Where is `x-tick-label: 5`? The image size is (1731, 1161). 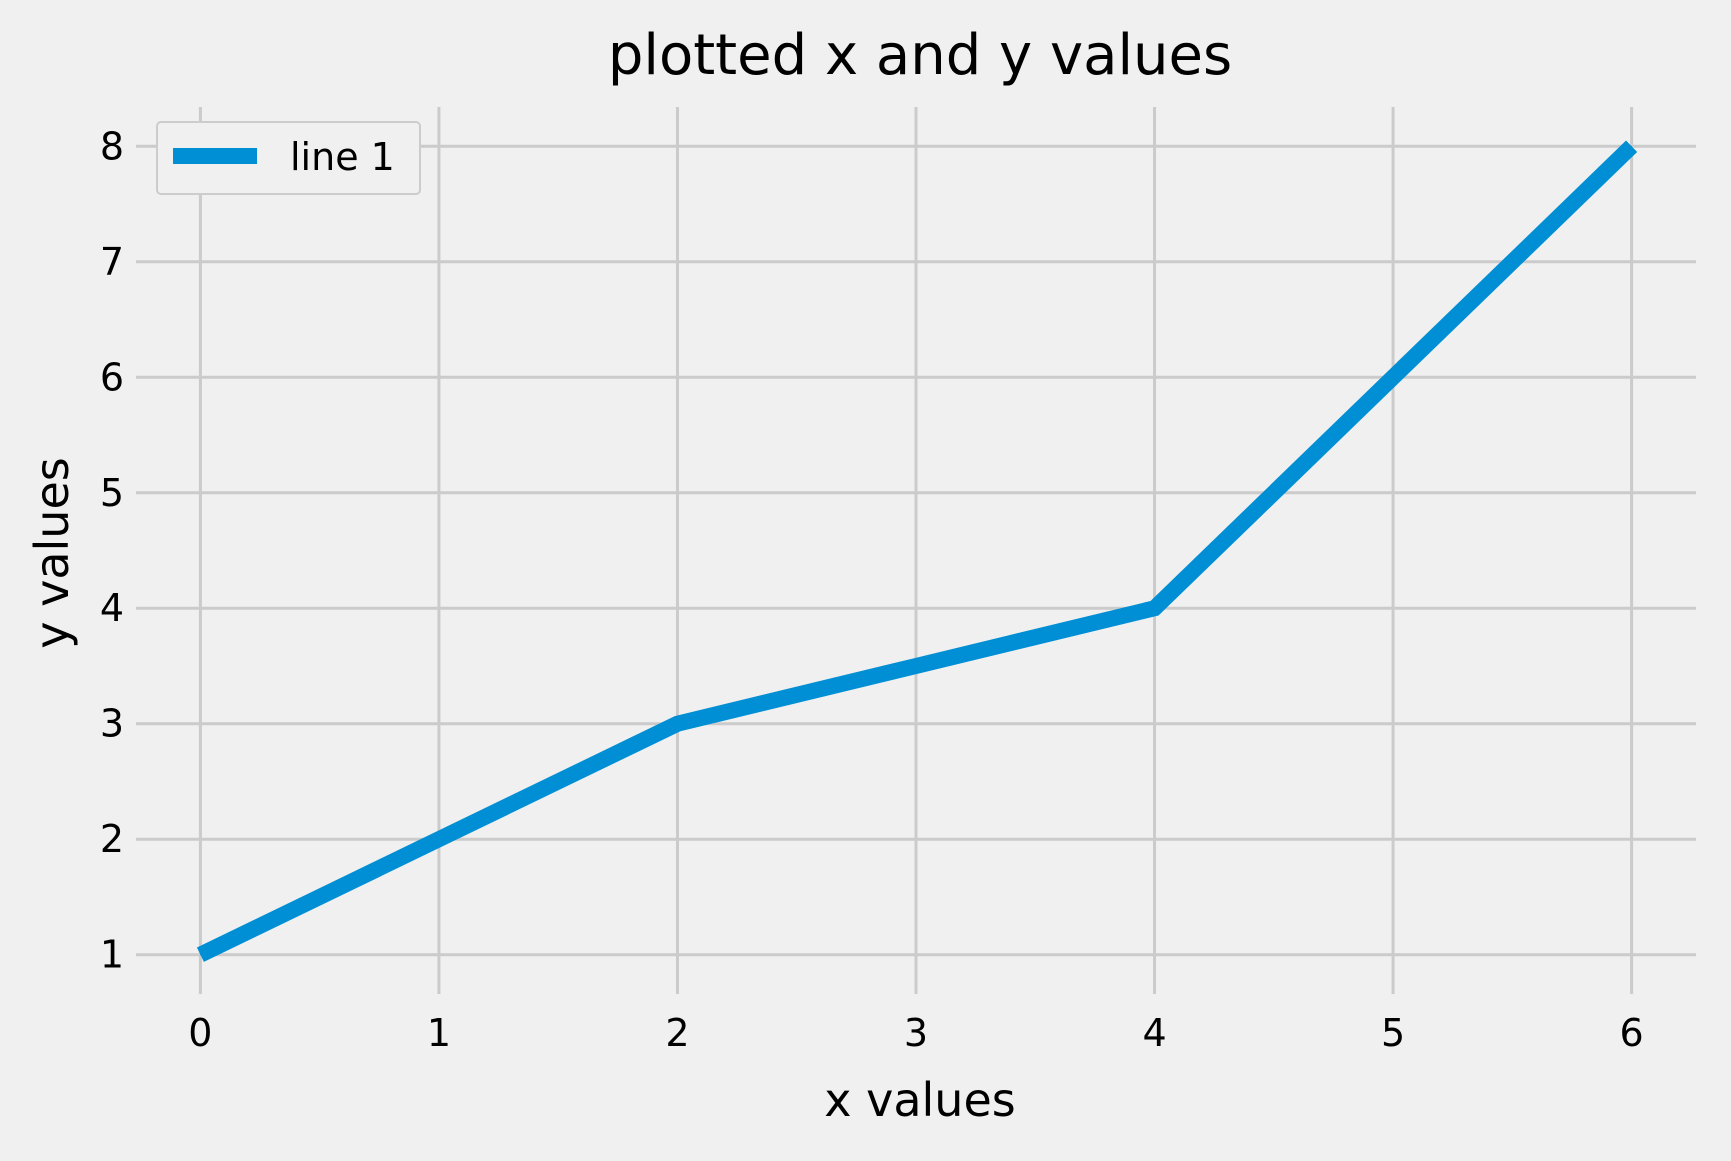 x-tick-label: 5 is located at coordinates (1393, 1033).